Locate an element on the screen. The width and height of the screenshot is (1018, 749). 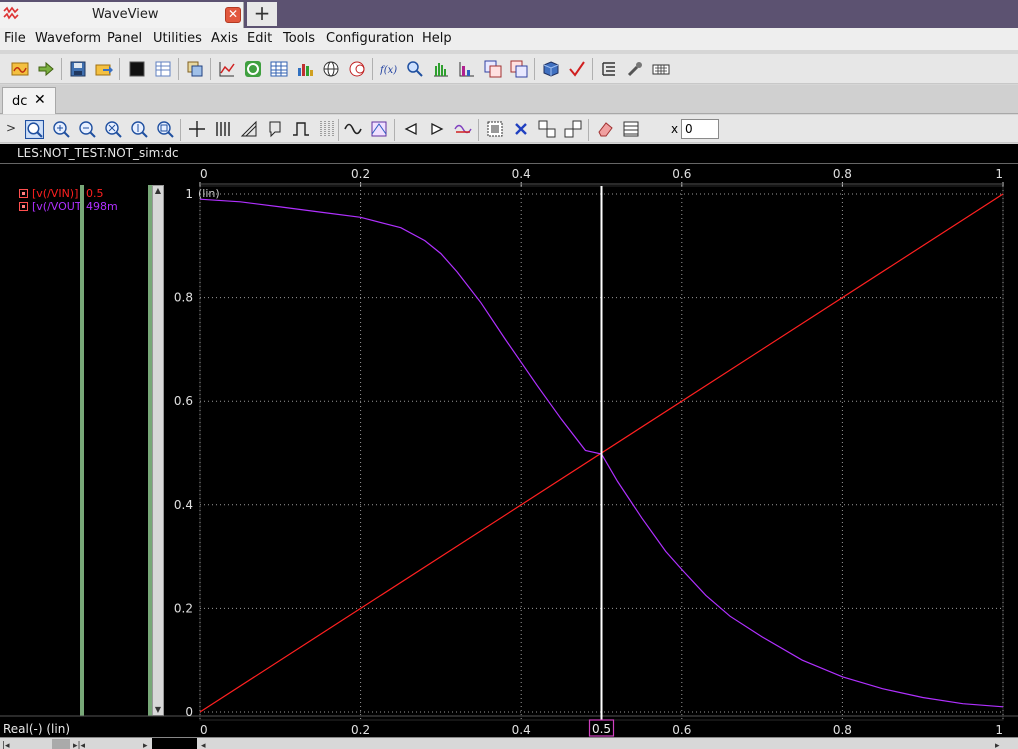
menu-help: Help is located at coordinates (437, 38).